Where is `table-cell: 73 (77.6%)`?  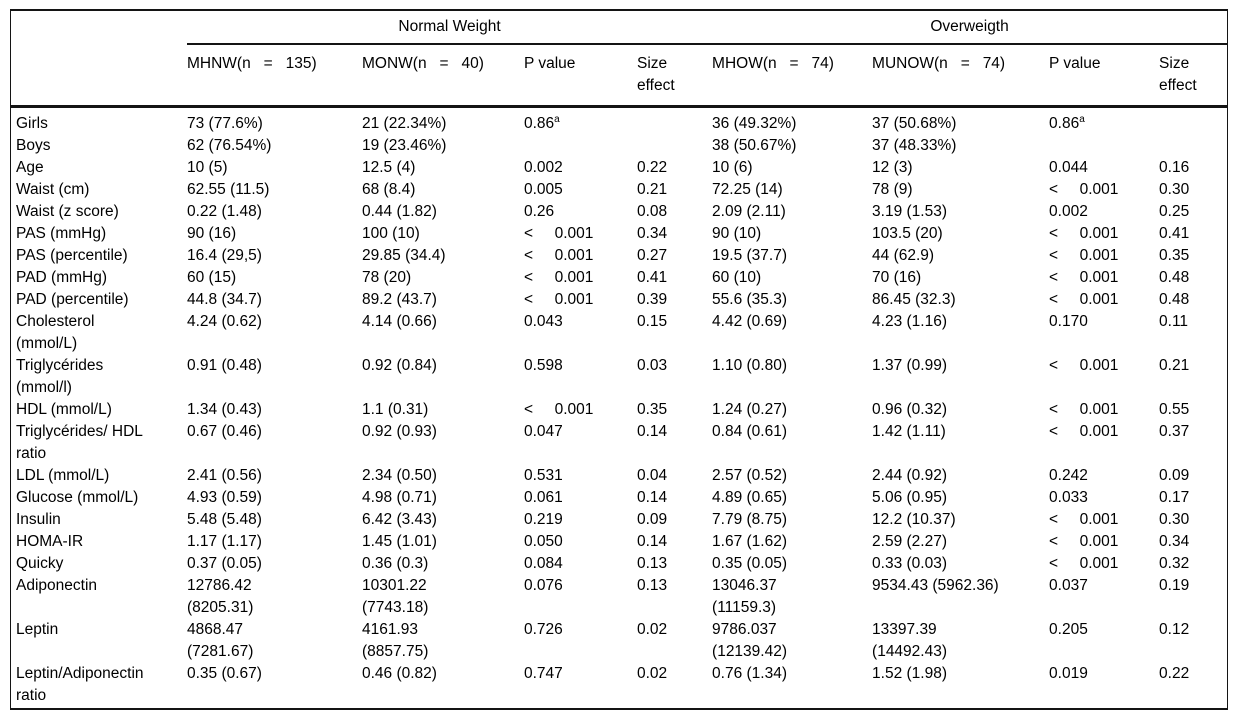 table-cell: 73 (77.6%) is located at coordinates (225, 123).